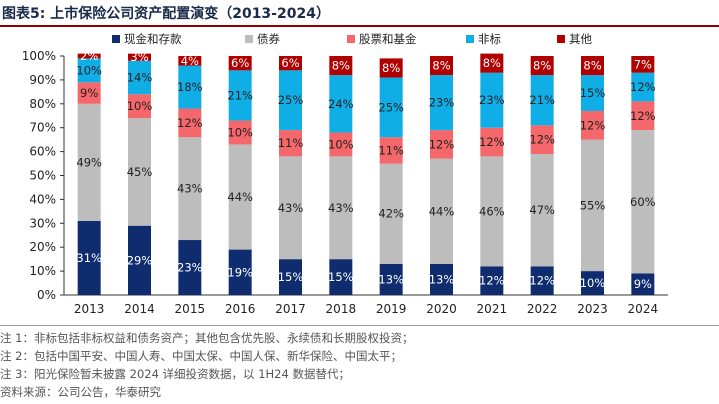 This screenshot has height=404, width=719. I want to click on data-label: 44%, so click(240, 197).